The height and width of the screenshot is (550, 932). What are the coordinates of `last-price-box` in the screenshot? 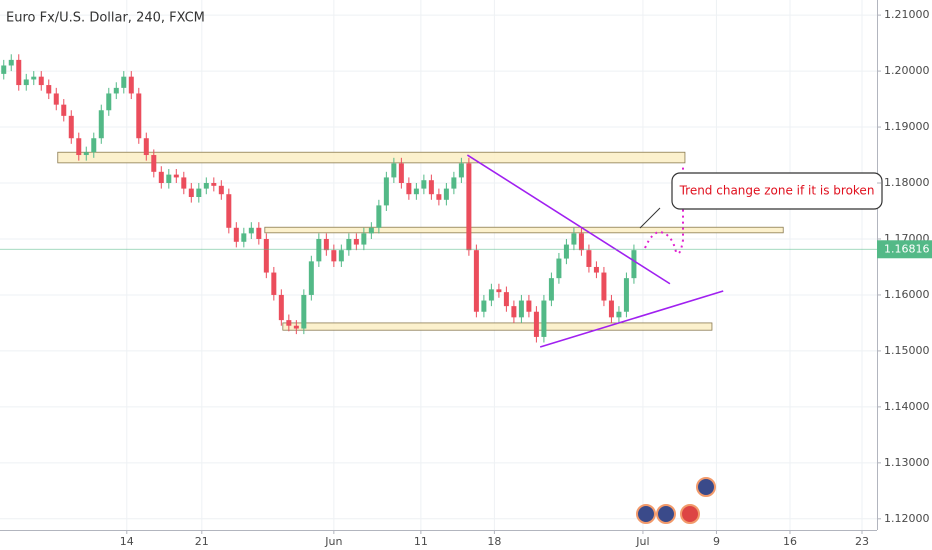 It's located at (904, 249).